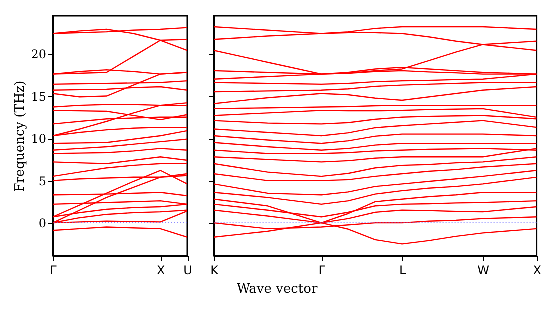  I want to click on y-tick-label: 10, so click(38, 139).